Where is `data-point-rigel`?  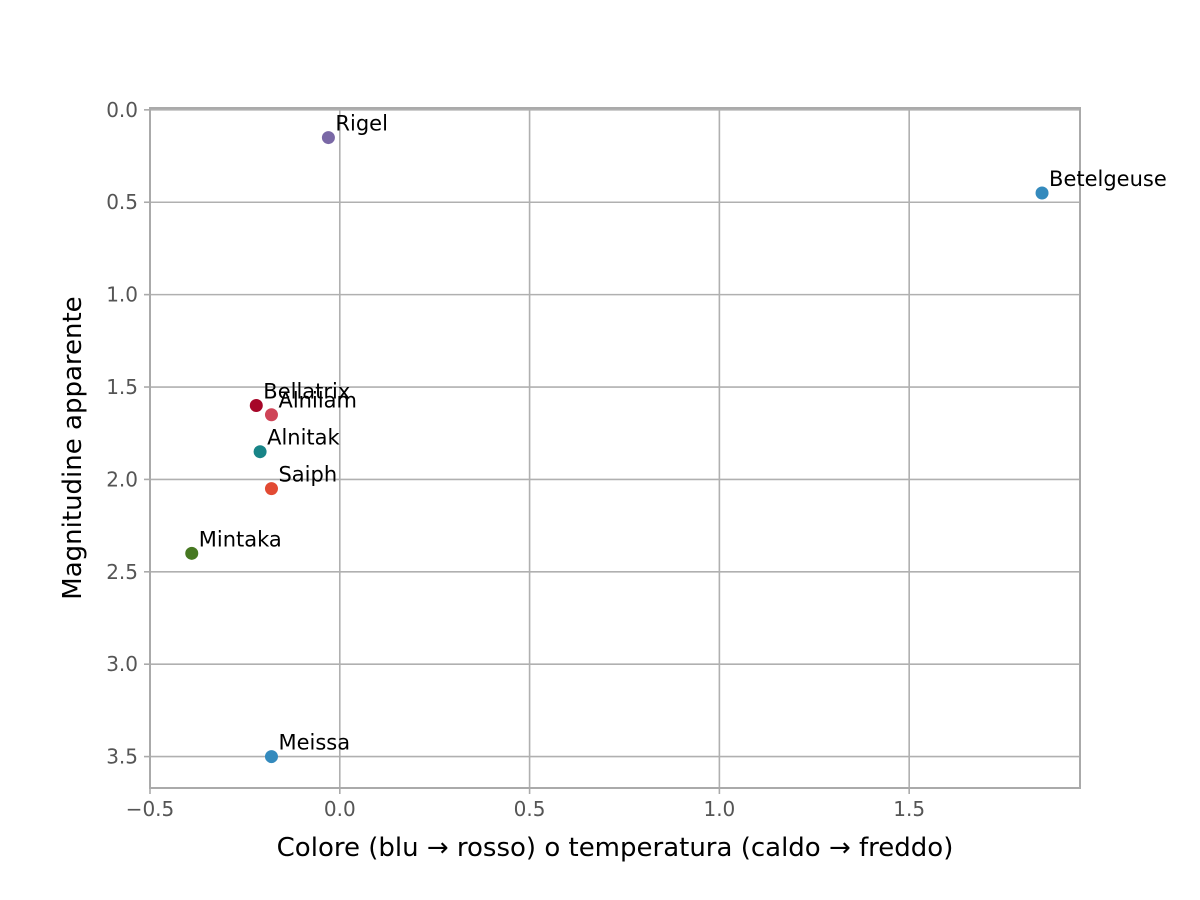
data-point-rigel is located at coordinates (328, 138).